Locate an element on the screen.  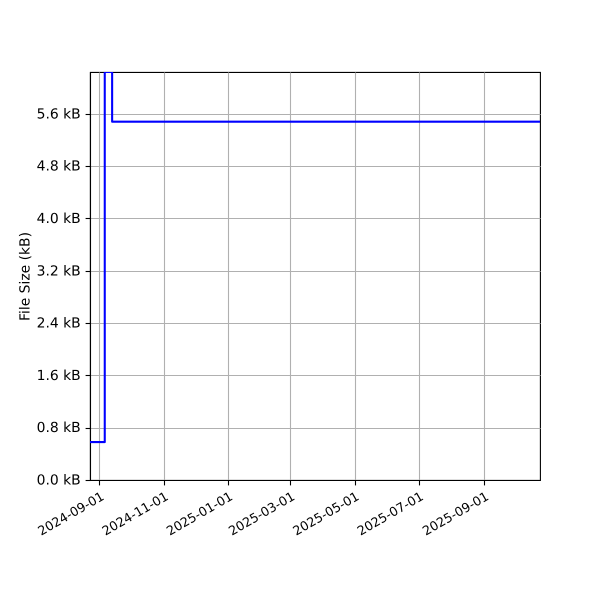
y-tick-label: 1.6 kB is located at coordinates (58, 376).